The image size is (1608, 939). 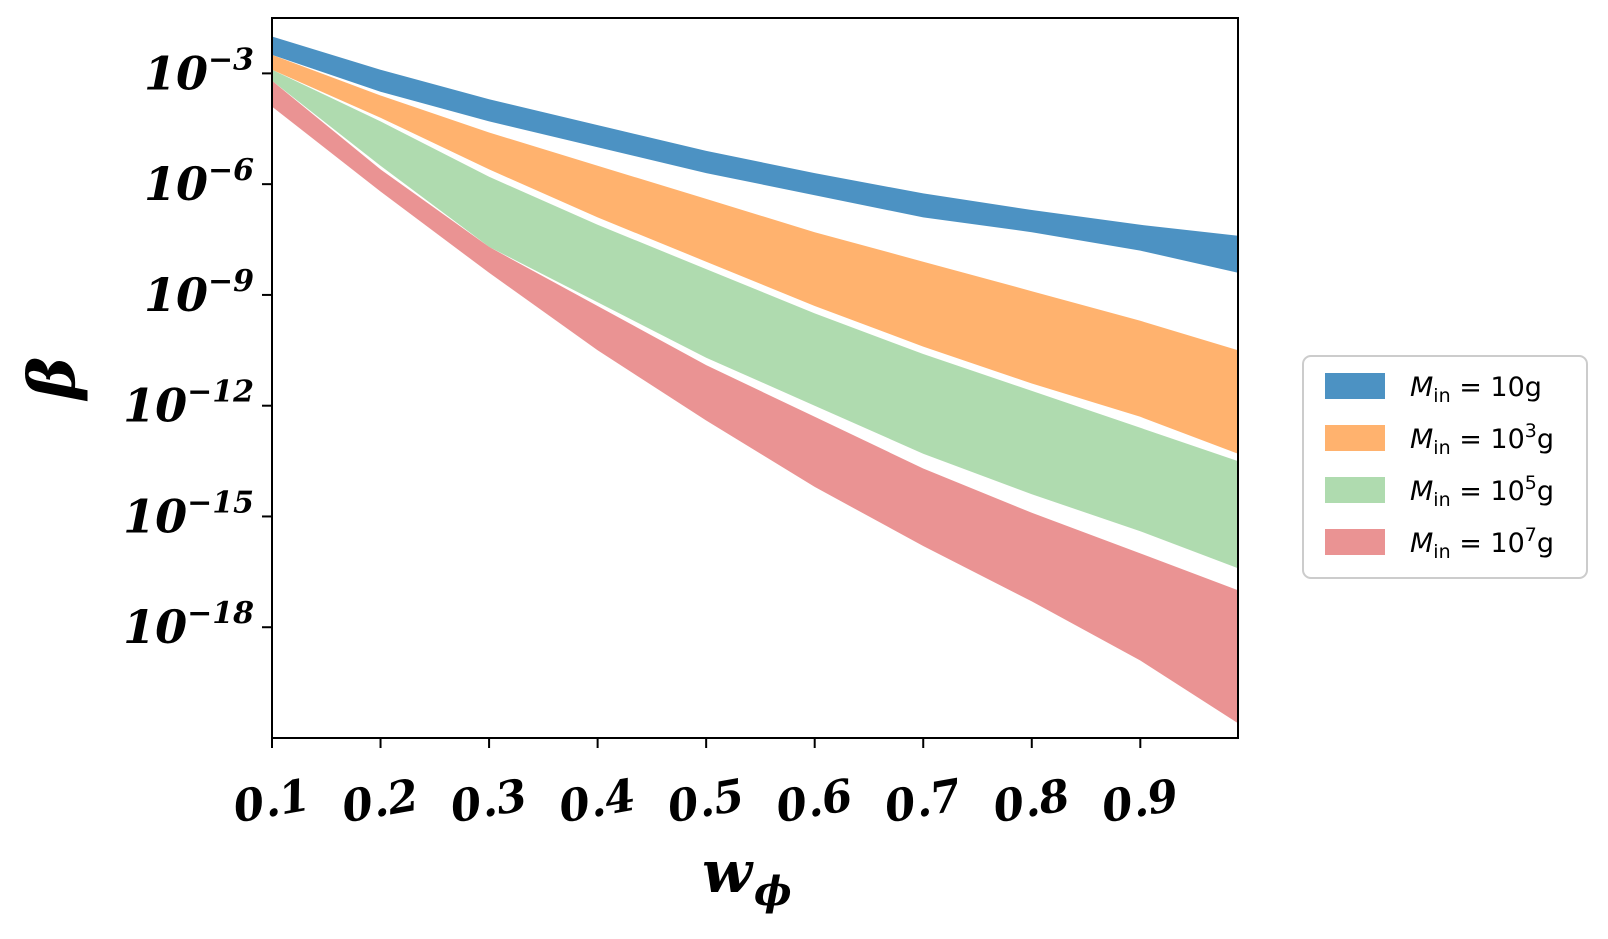 I want to click on legend-item: Min = 105g, so click(x=1439, y=491).